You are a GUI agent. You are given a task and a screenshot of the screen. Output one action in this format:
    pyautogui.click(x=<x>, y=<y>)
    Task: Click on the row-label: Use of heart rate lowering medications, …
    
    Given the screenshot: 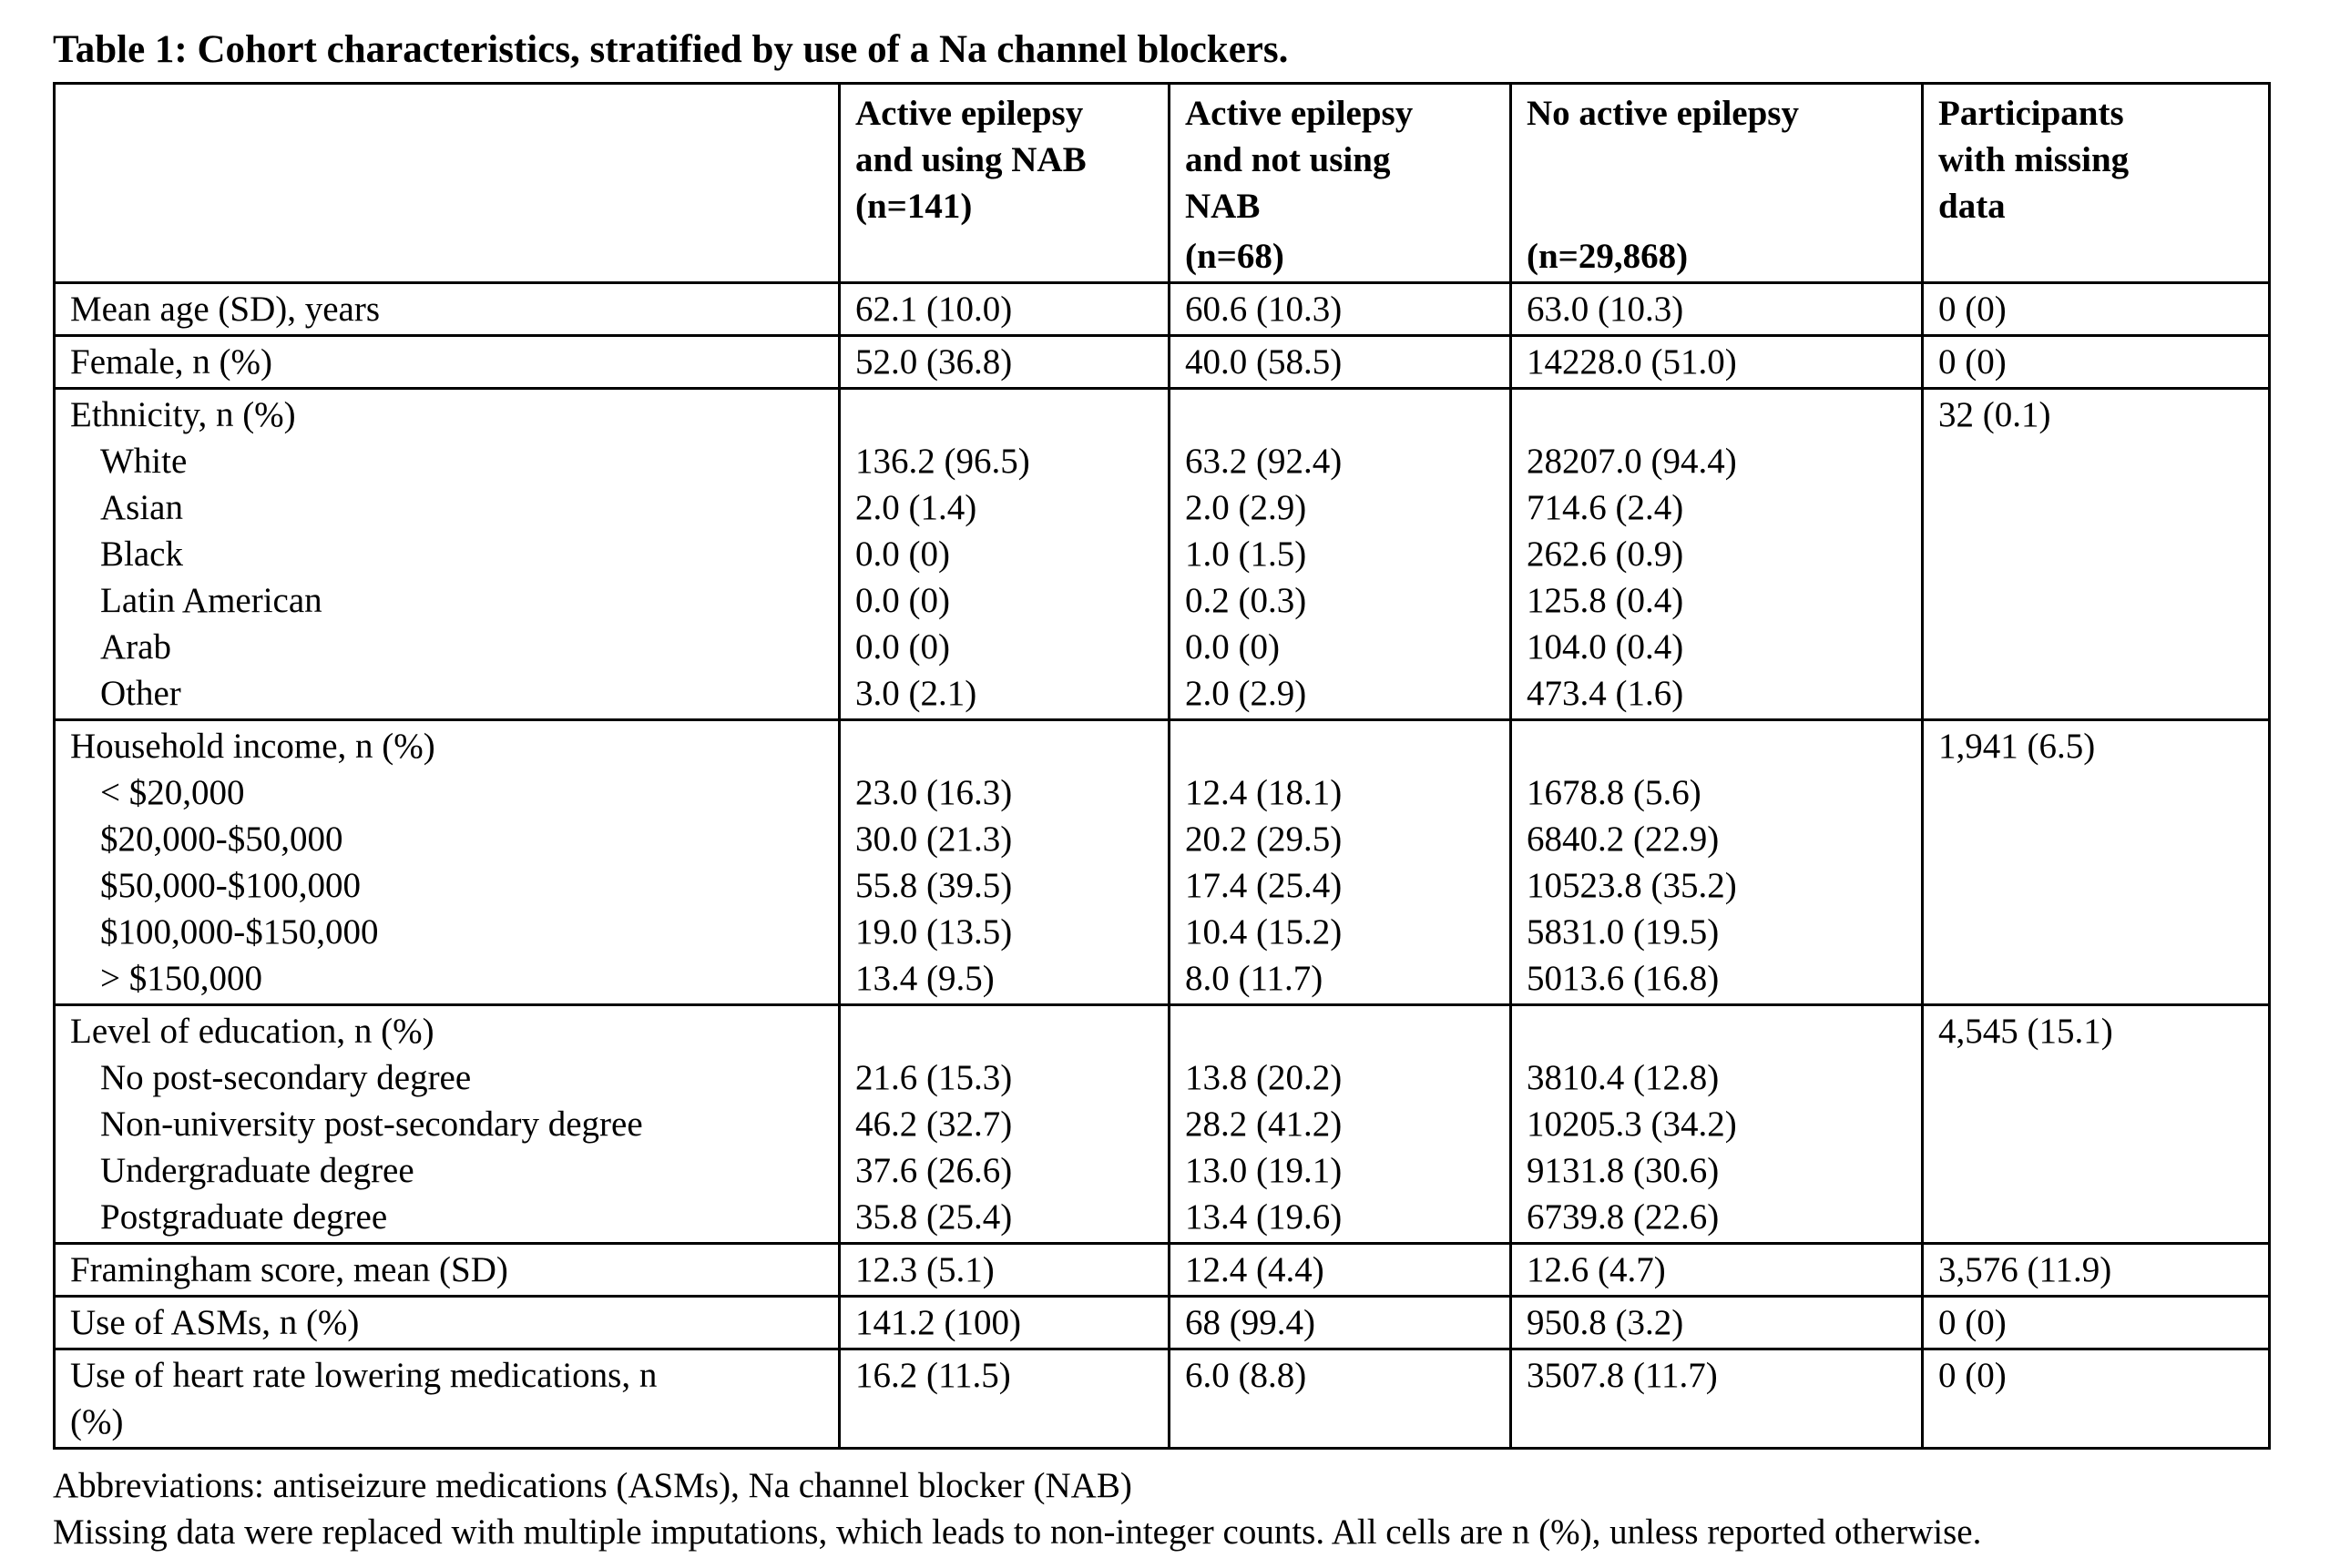 What is the action you would take?
    pyautogui.click(x=364, y=1398)
    